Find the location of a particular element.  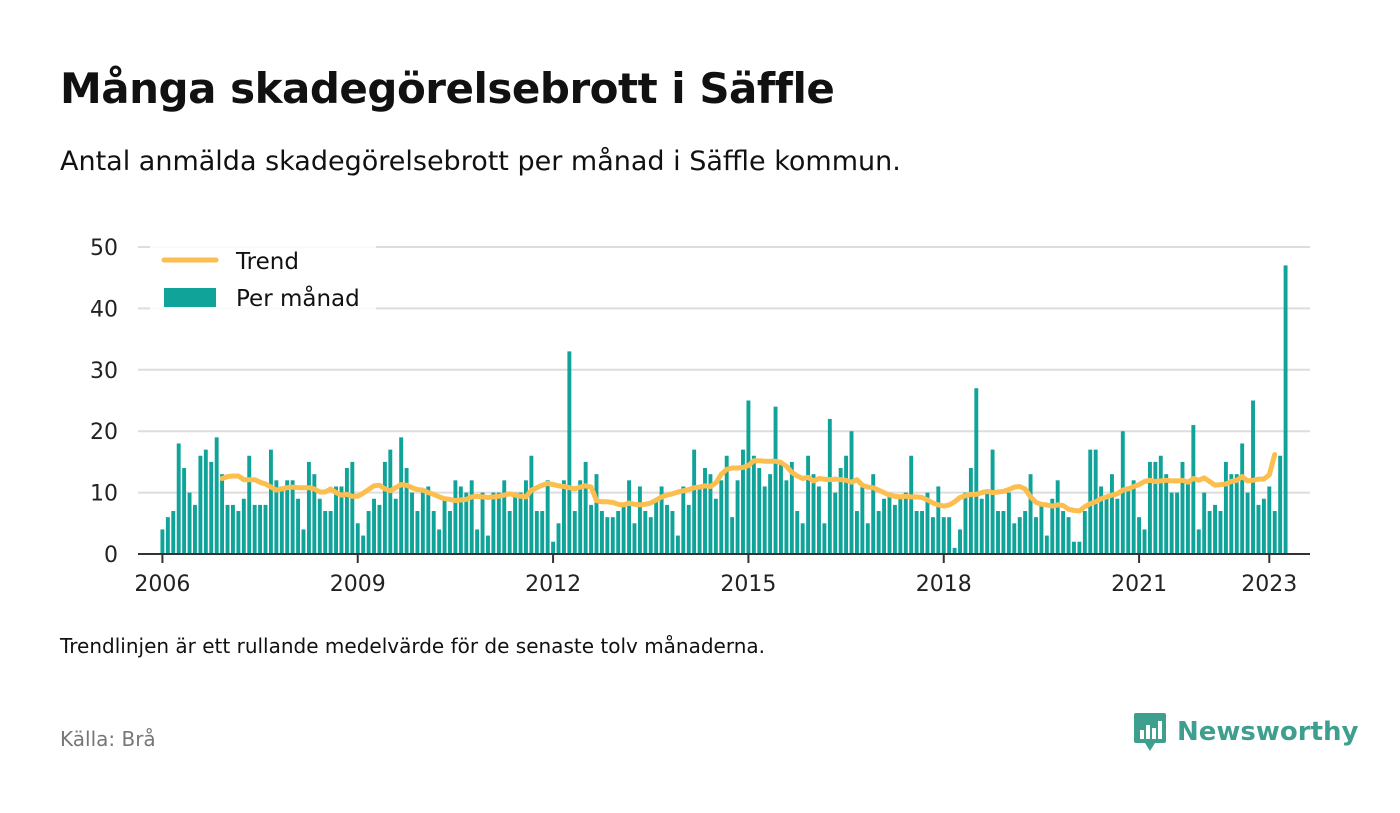

brand-logo: Newsworthy is located at coordinates (1245, 732).